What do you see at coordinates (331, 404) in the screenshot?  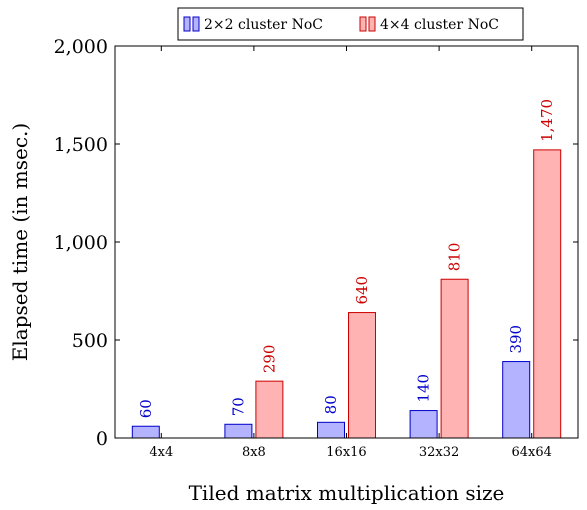 I see `data-label: 80` at bounding box center [331, 404].